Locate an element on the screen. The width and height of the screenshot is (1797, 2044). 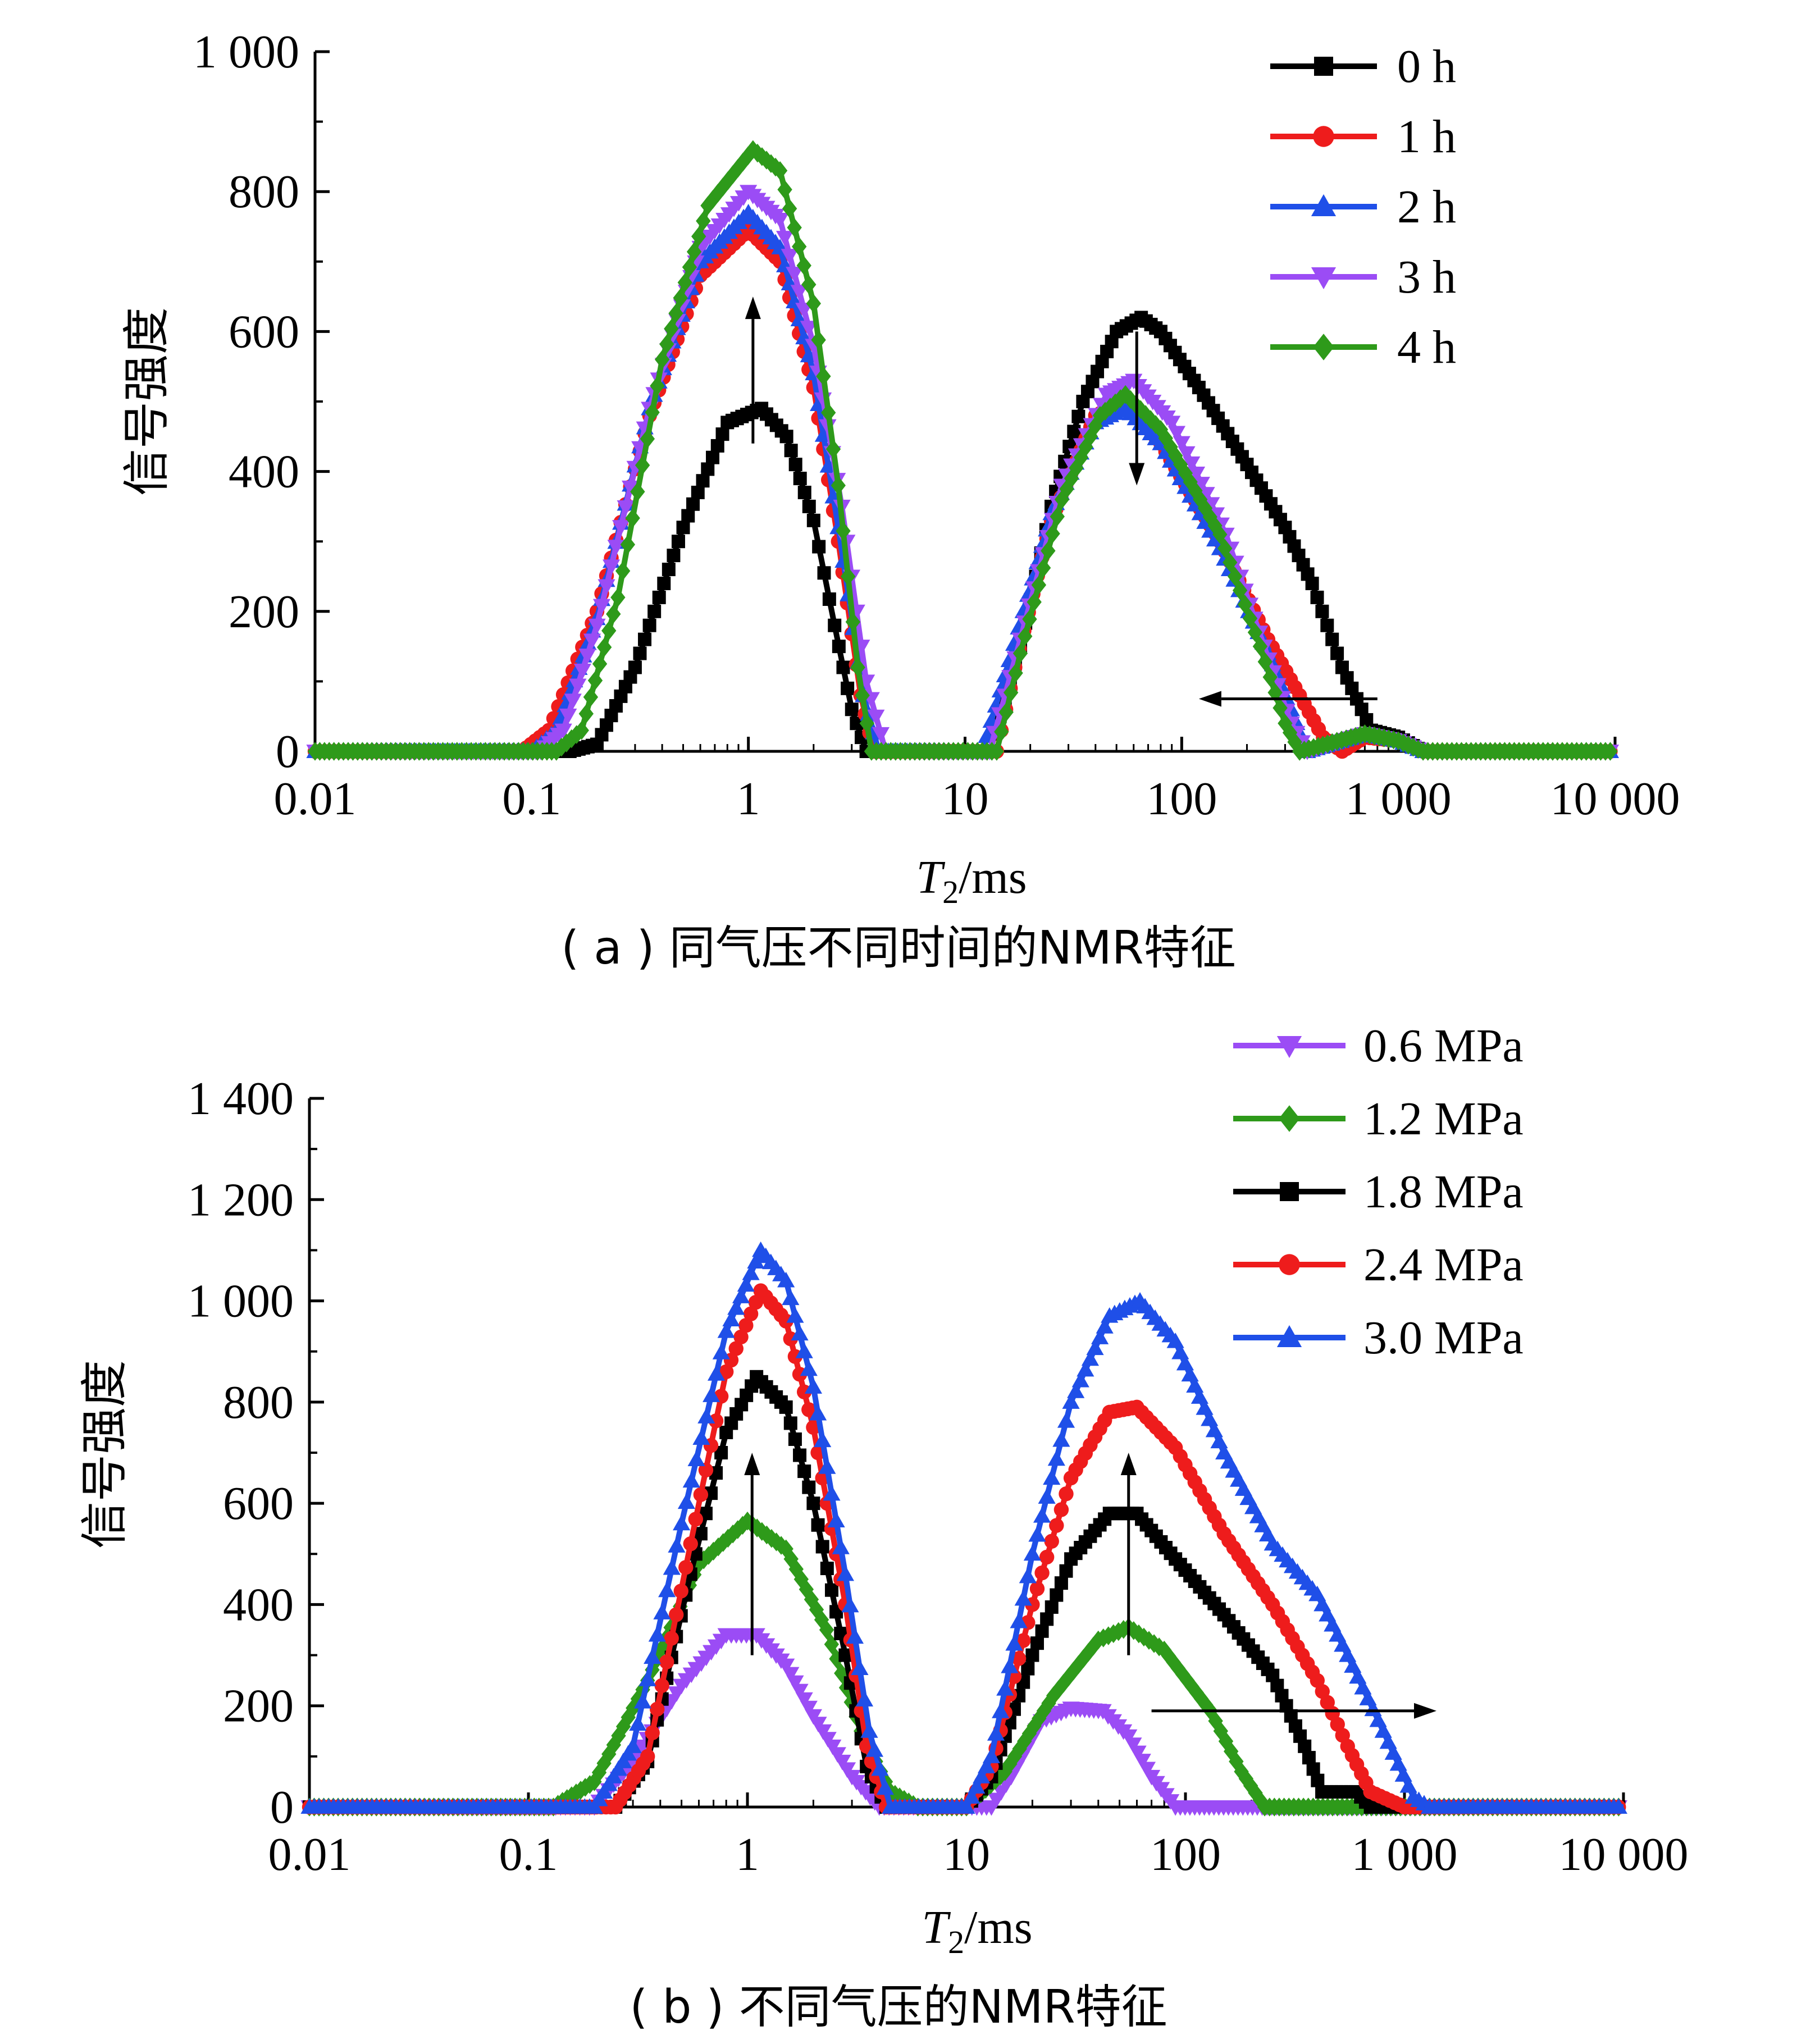
x-tick-label: 10 000 is located at coordinates (1615, 799).